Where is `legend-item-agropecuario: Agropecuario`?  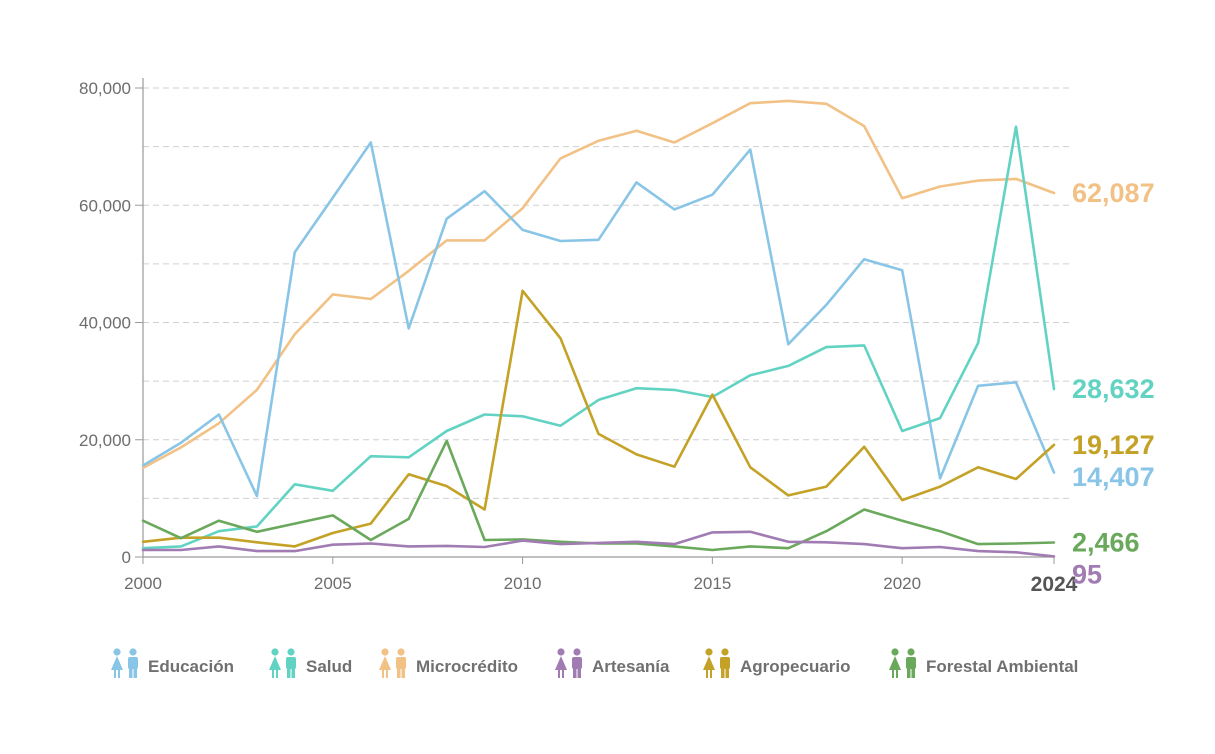
legend-item-agropecuario: Agropecuario is located at coordinates (777, 663).